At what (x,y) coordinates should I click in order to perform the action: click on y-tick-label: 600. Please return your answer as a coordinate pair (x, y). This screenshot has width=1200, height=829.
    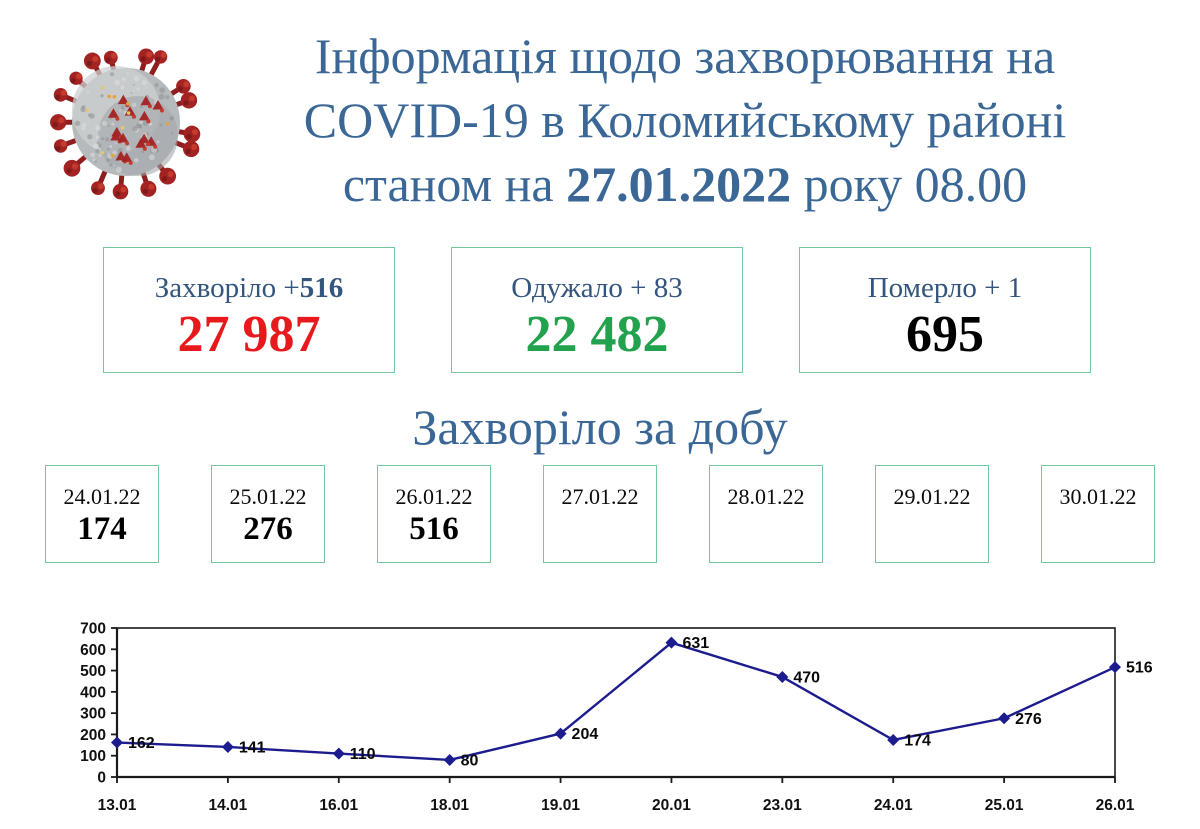
    Looking at the image, I should click on (93, 650).